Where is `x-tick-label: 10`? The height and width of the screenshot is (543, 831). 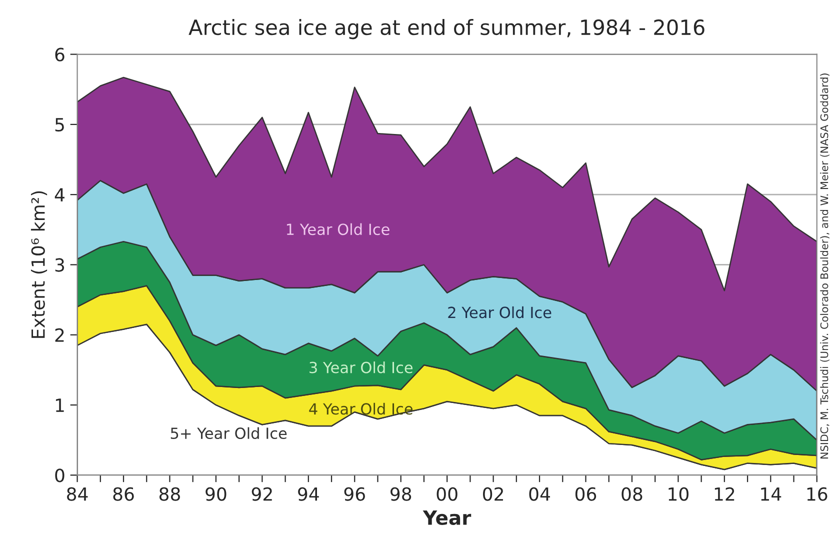 x-tick-label: 10 is located at coordinates (678, 494).